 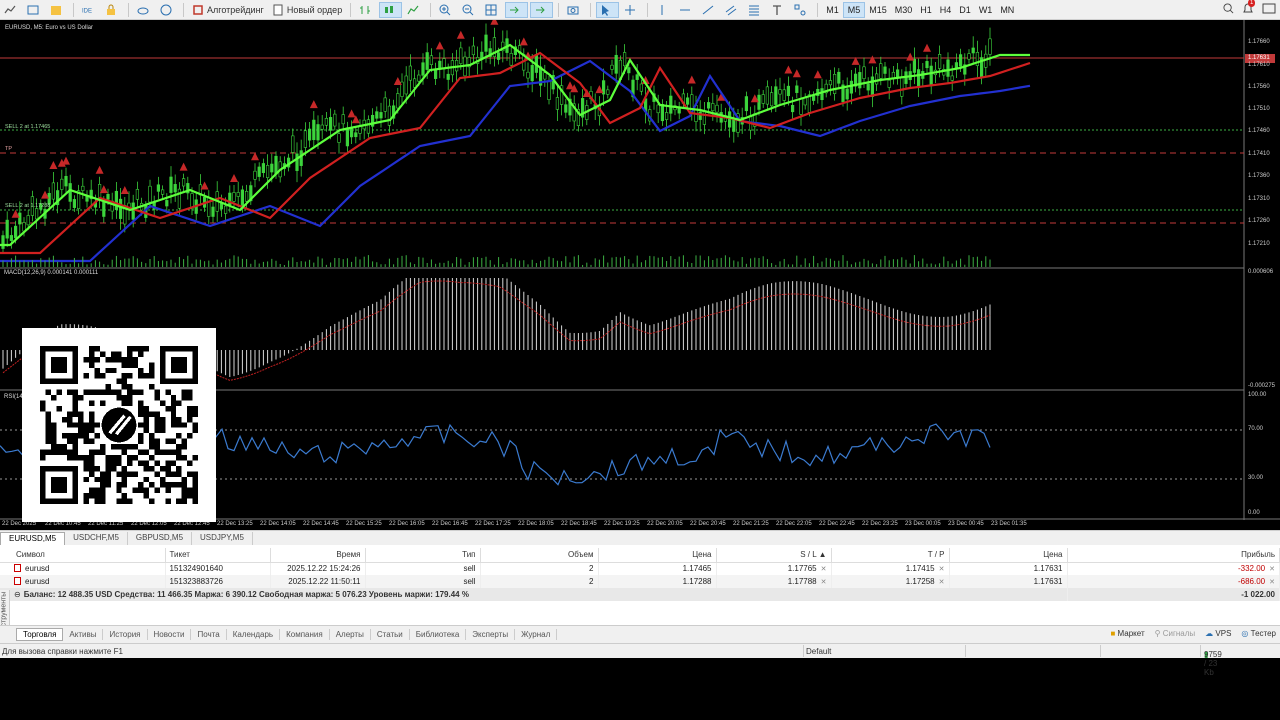 I want to click on ide-button: IDE, so click(x=89, y=10).